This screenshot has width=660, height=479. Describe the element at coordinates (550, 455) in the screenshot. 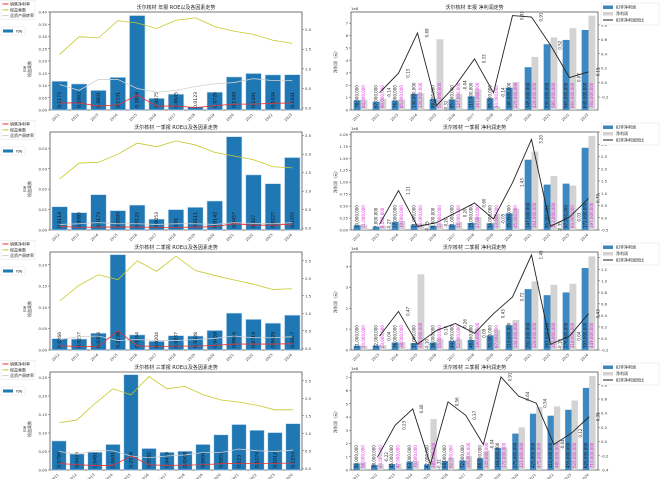

I see `deducted-profit-bar-label: 410,000,000` at that location.